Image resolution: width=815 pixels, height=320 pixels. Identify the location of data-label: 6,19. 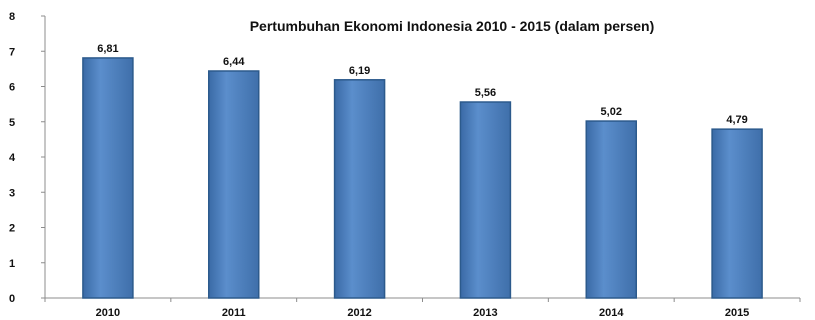
(359, 71).